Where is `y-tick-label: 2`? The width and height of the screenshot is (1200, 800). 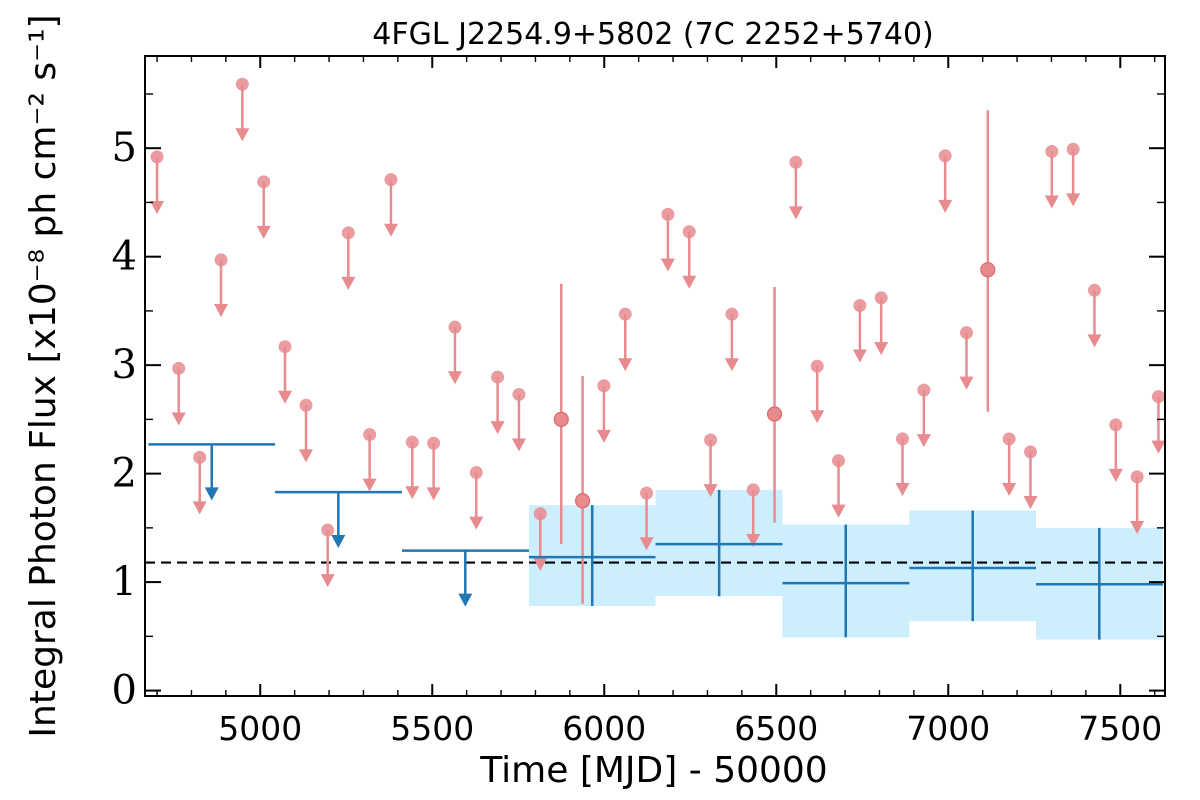
y-tick-label: 2 is located at coordinates (124, 474).